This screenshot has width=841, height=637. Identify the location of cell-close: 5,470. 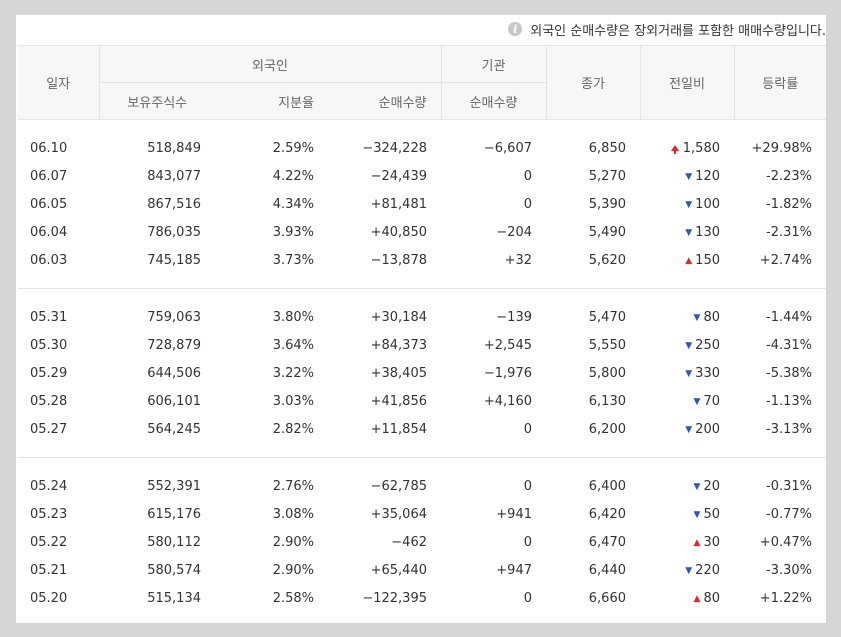
(607, 317).